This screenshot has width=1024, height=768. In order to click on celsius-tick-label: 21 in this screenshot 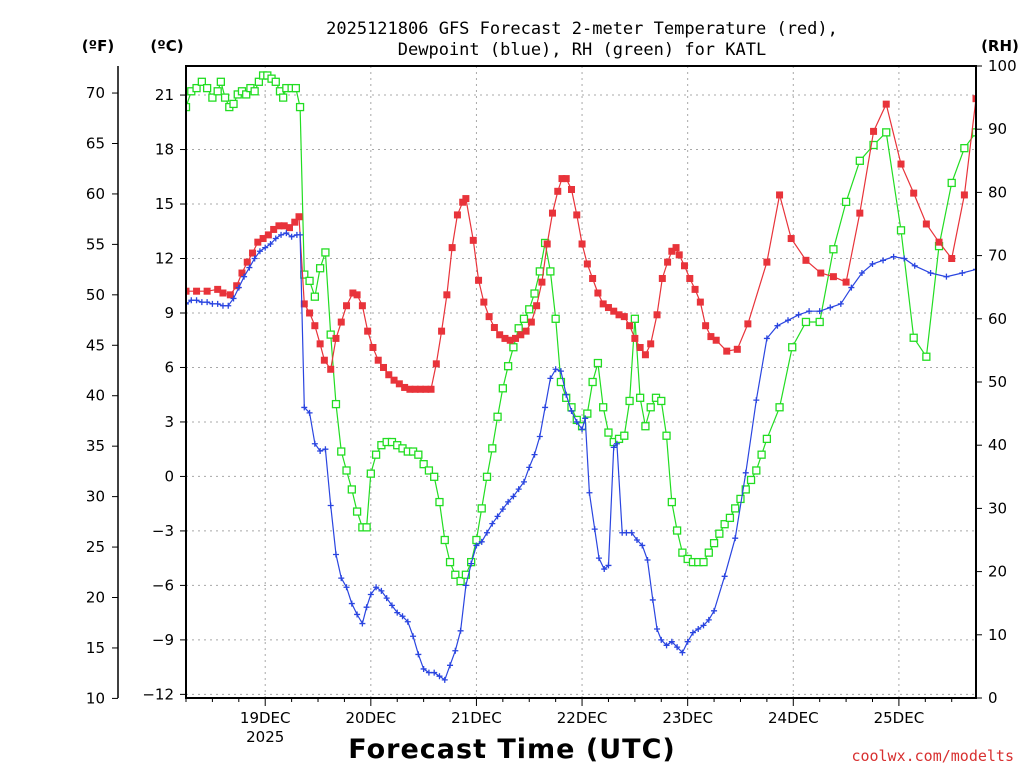, I will do `click(164, 95)`.